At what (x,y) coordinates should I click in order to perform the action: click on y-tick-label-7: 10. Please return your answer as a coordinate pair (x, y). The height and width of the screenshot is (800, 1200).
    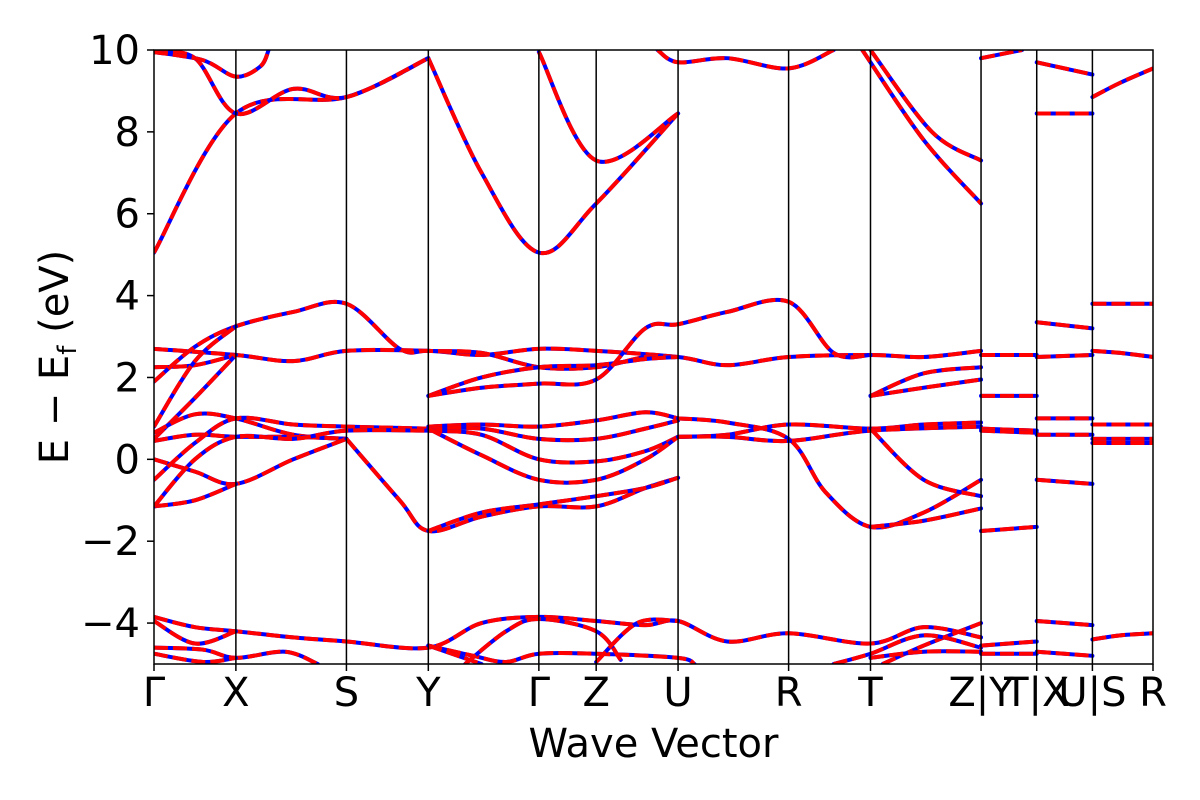
    Looking at the image, I should click on (114, 51).